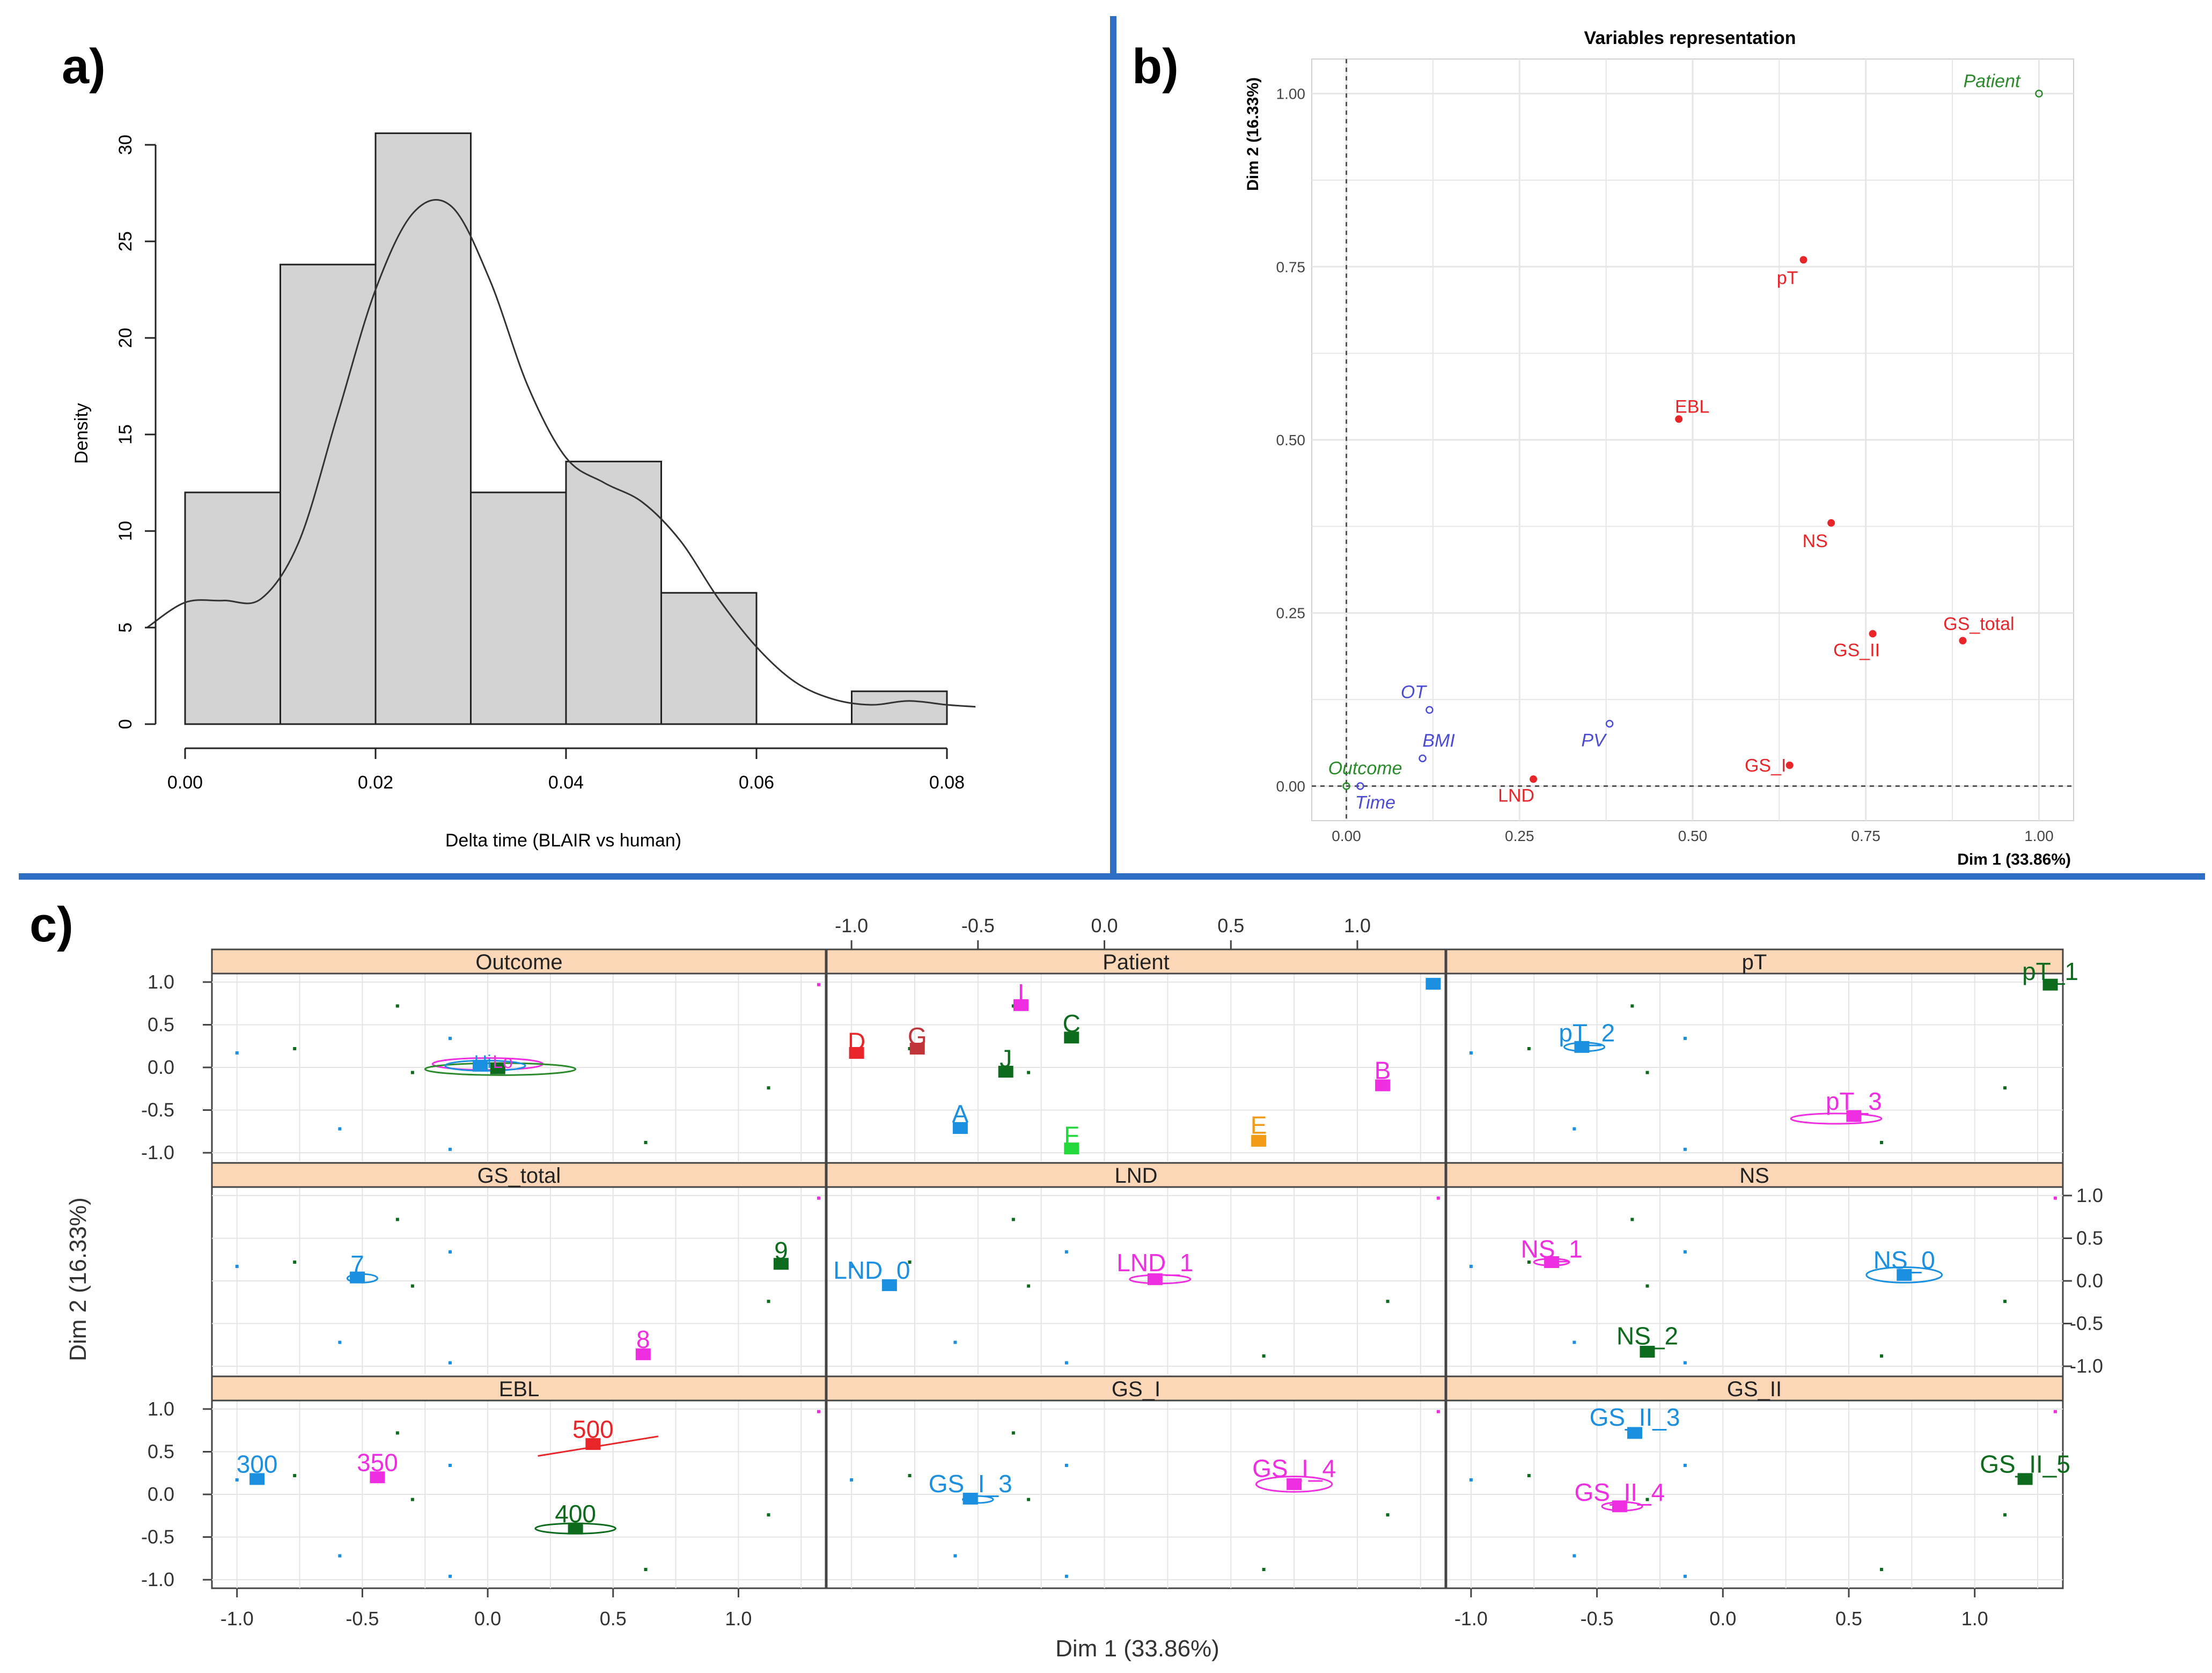 The height and width of the screenshot is (1673, 2212). What do you see at coordinates (1692, 406) in the screenshot?
I see `varrep-point-label: EBL` at bounding box center [1692, 406].